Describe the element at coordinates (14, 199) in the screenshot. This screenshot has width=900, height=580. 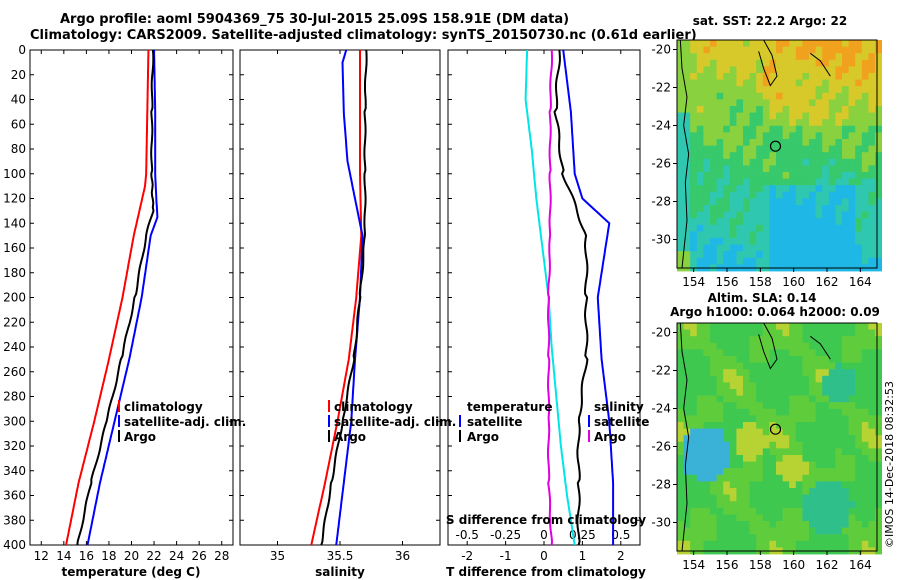
I see `depth-tick-label: 120` at that location.